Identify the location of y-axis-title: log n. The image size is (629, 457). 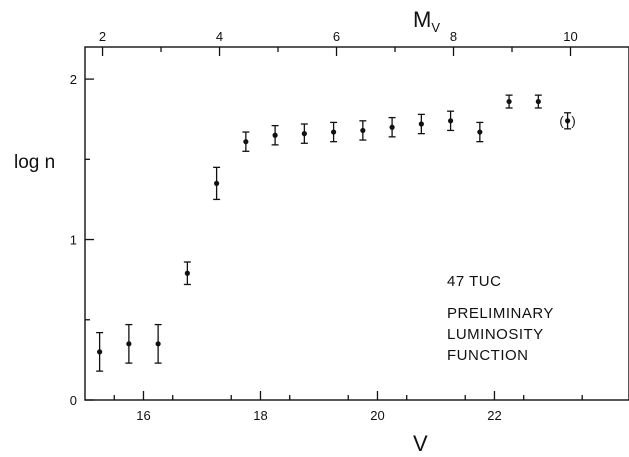
(34, 162).